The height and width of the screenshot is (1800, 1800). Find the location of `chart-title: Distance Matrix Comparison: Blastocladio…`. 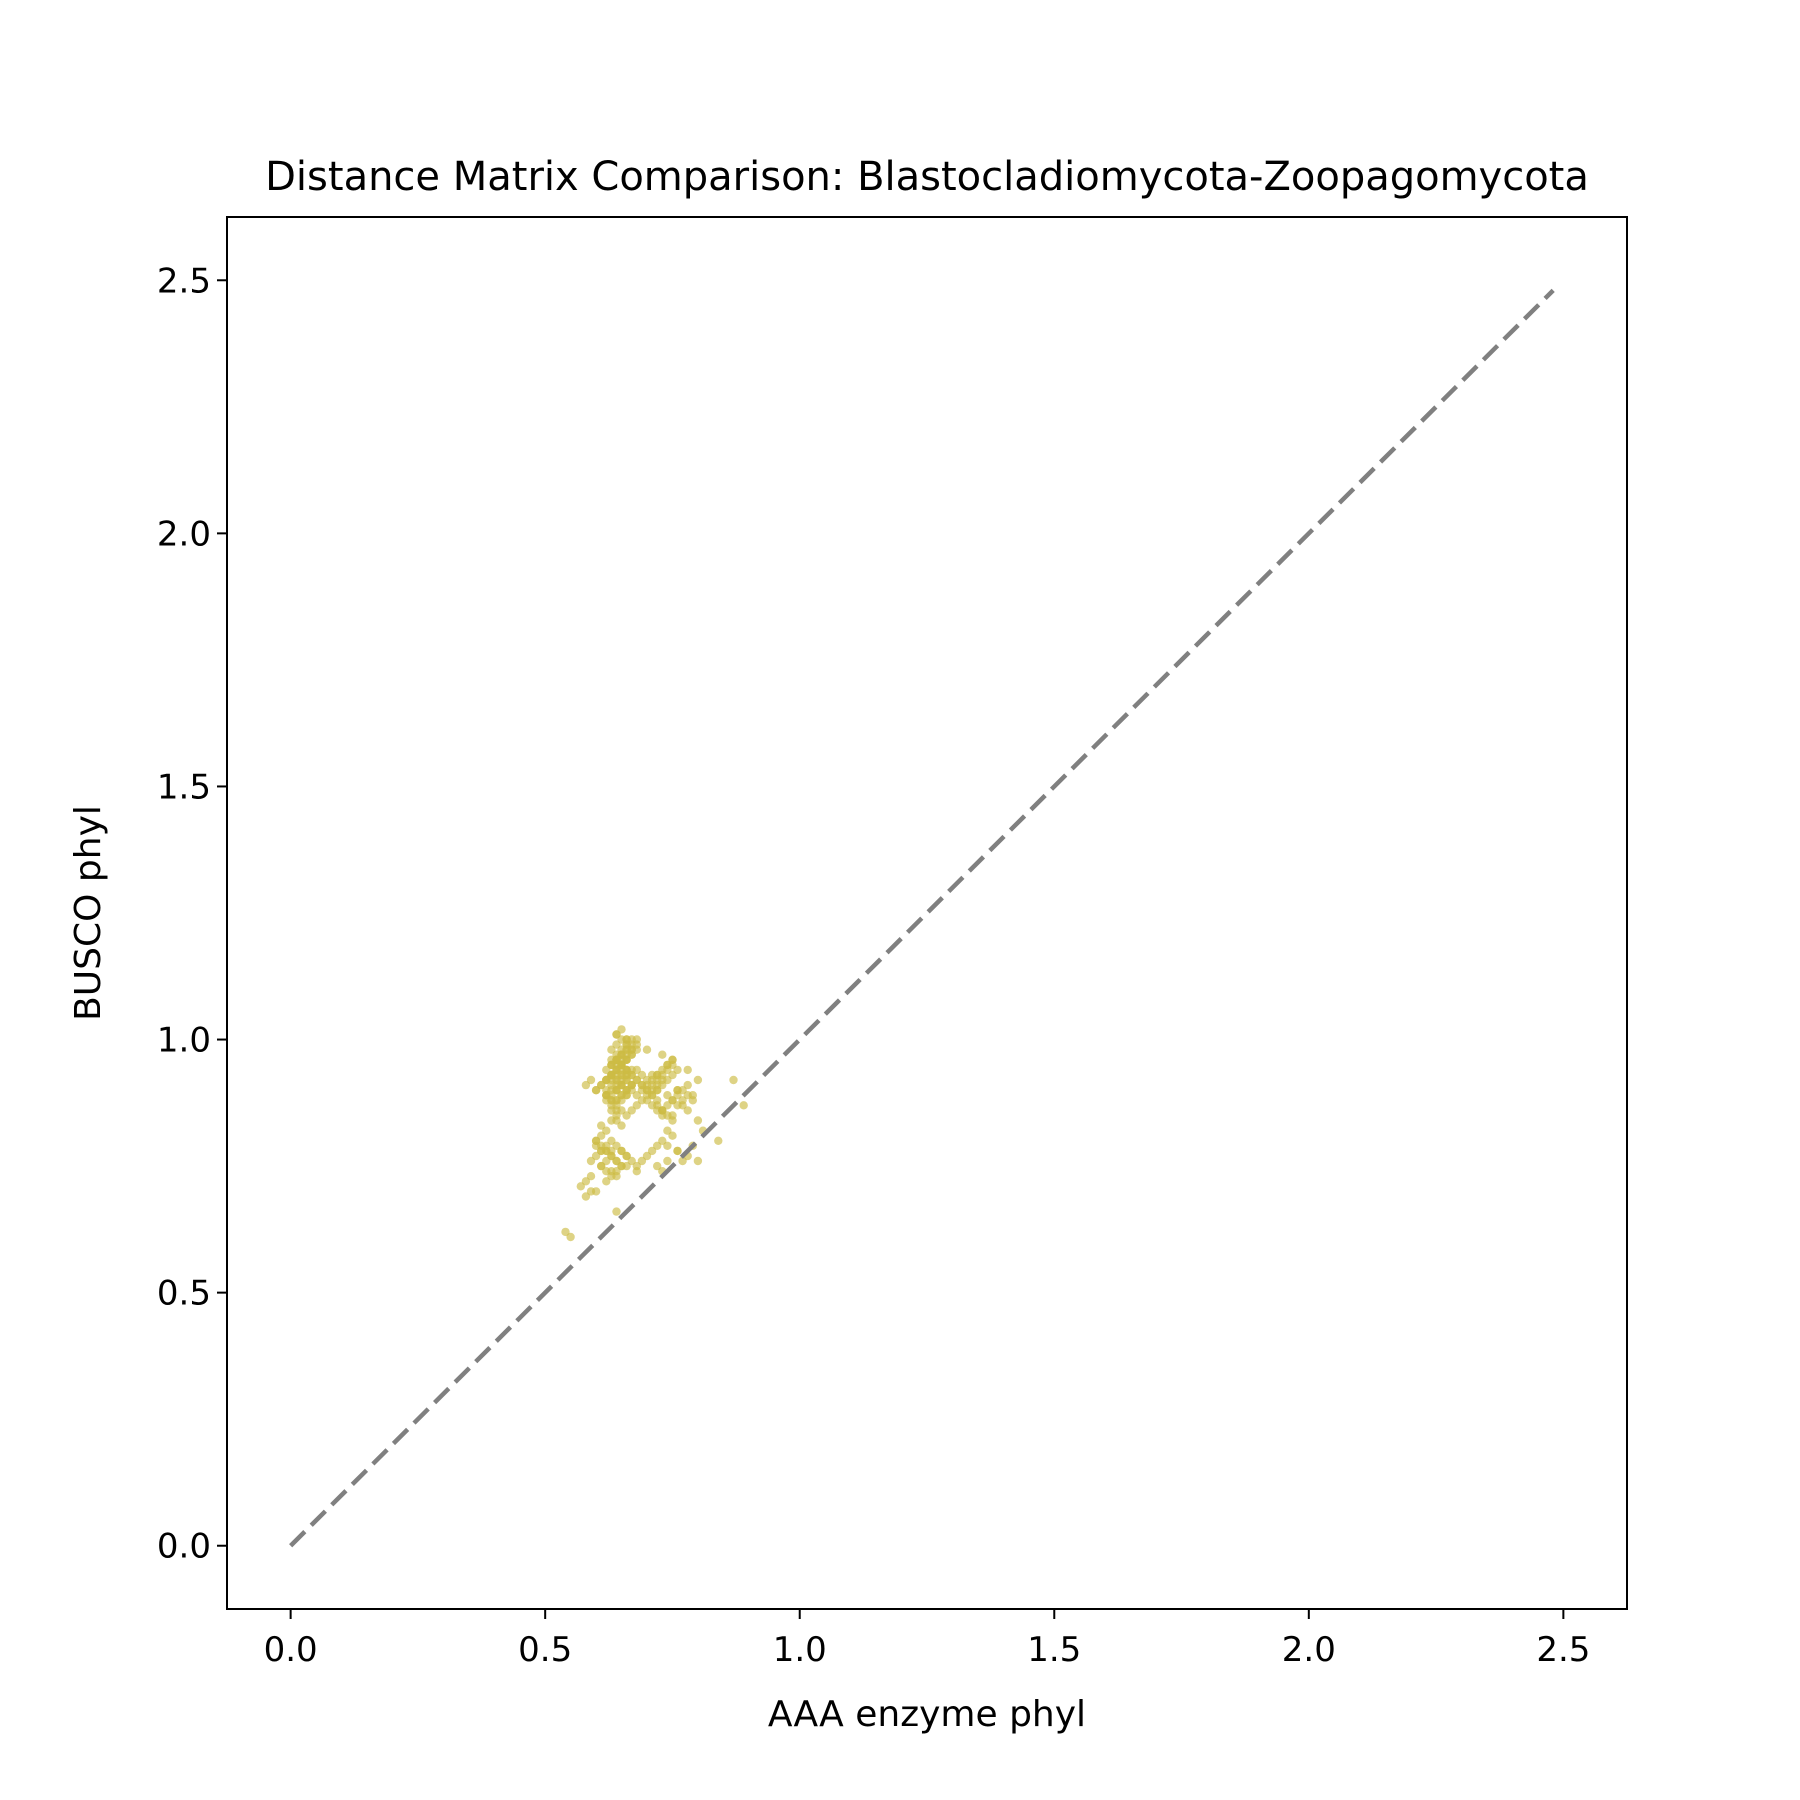

chart-title: Distance Matrix Comparison: Blastocladio… is located at coordinates (927, 177).